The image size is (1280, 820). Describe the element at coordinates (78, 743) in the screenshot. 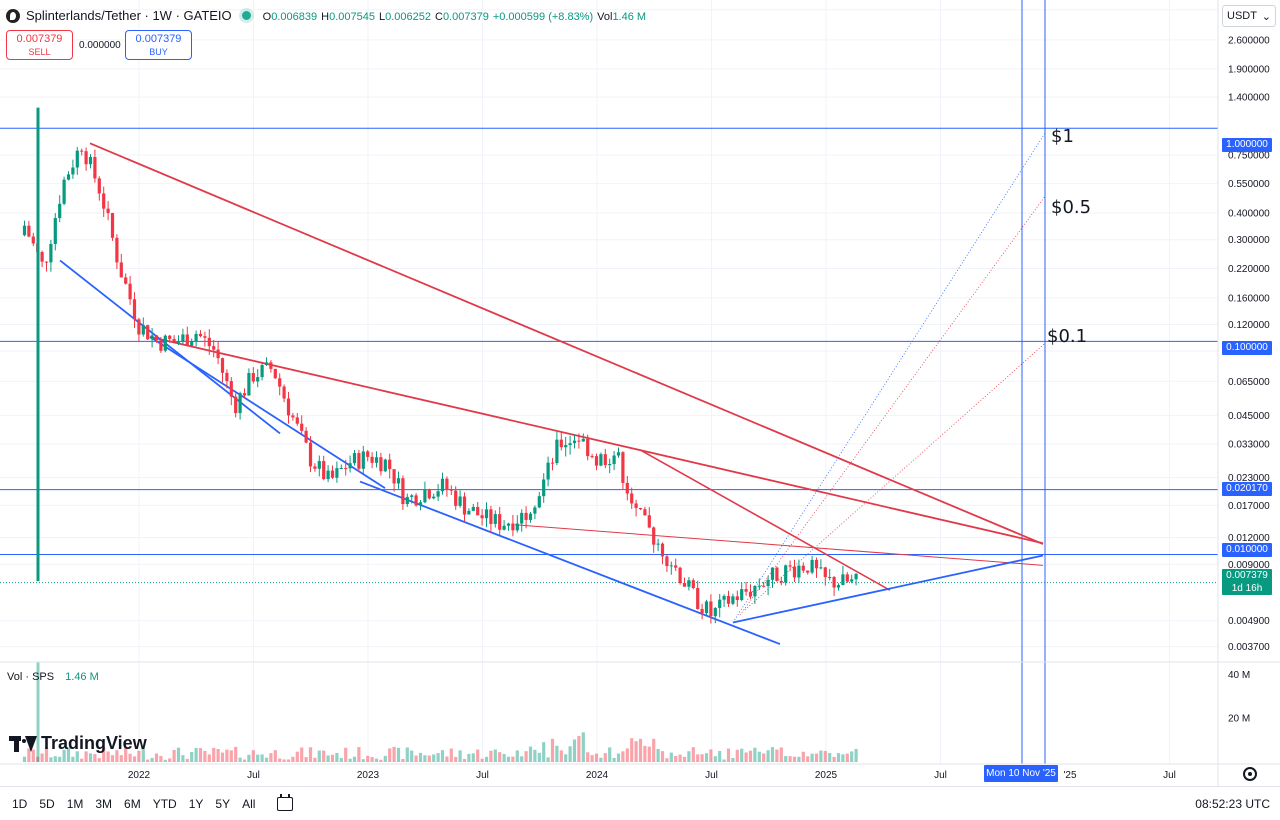

I see `tradingview-logo: TradingView` at that location.